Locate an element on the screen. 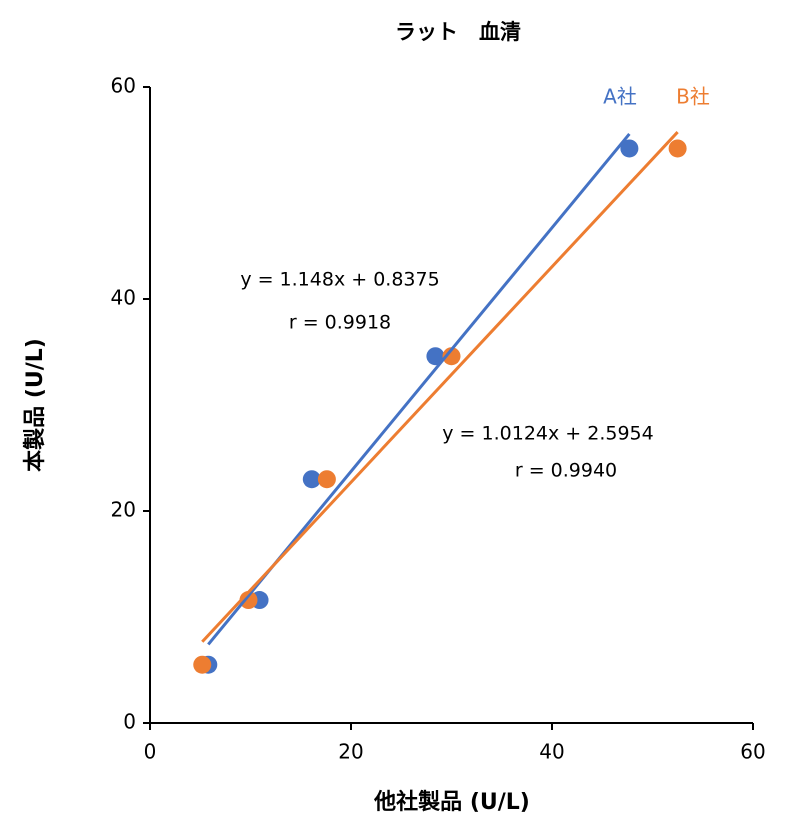 The width and height of the screenshot is (800, 825). x-tick-label: 40 is located at coordinates (551, 752).